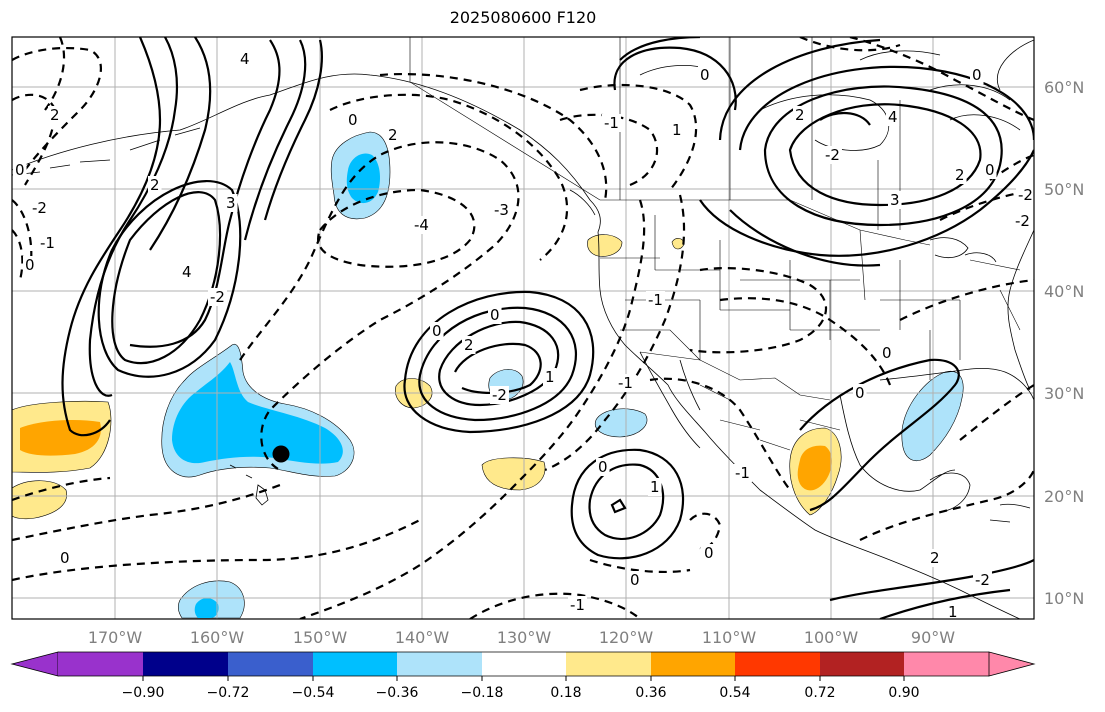 This screenshot has width=1105, height=712. Describe the element at coordinates (320, 637) in the screenshot. I see `lon-label: 150°W` at that location.